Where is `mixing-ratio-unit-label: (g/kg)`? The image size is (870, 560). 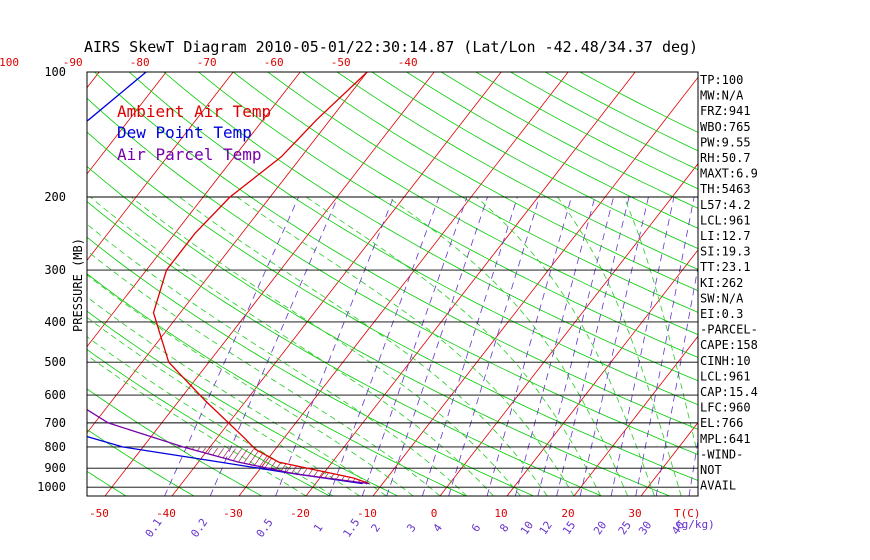 mixing-ratio-unit-label: (g/kg) is located at coordinates (695, 524).